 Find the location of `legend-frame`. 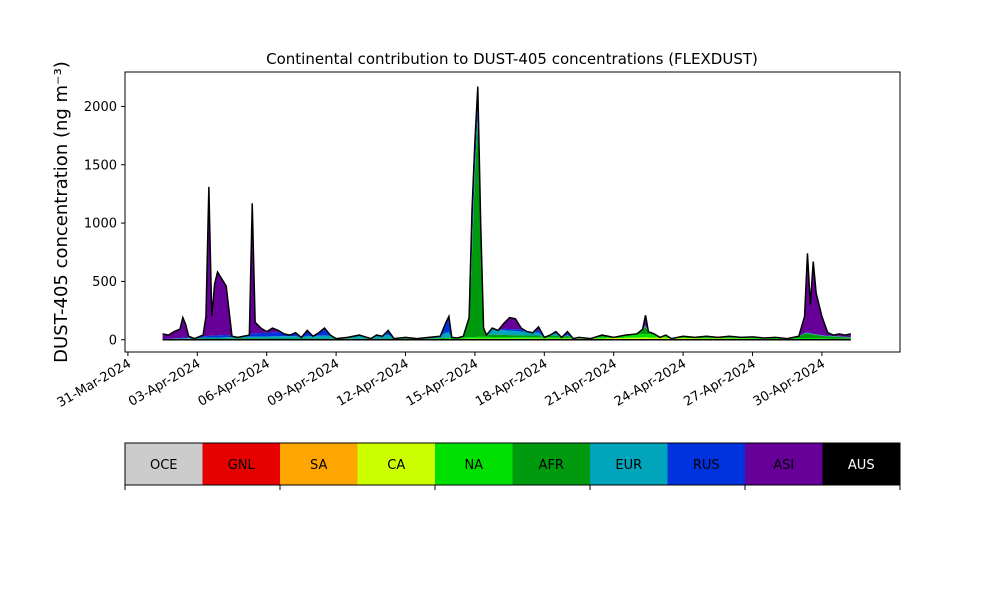

legend-frame is located at coordinates (512, 464).